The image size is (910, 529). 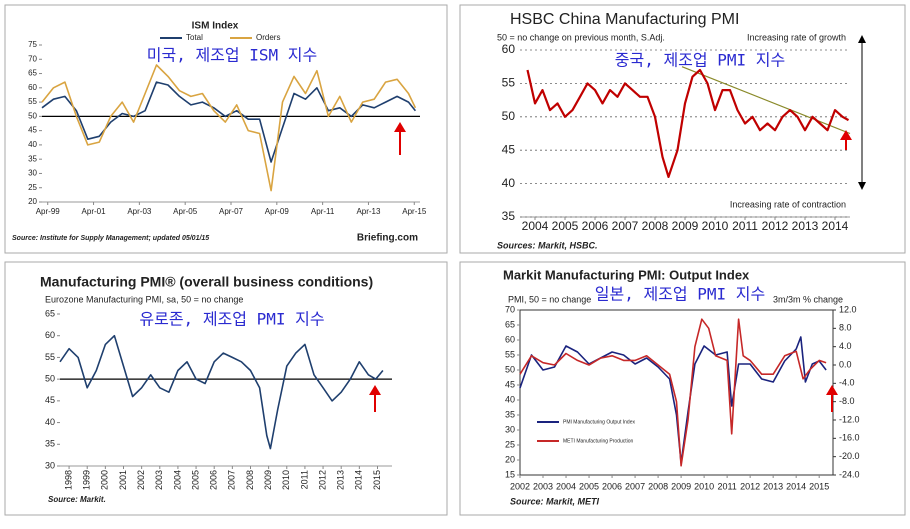 I want to click on trend-line, so click(x=766, y=100).